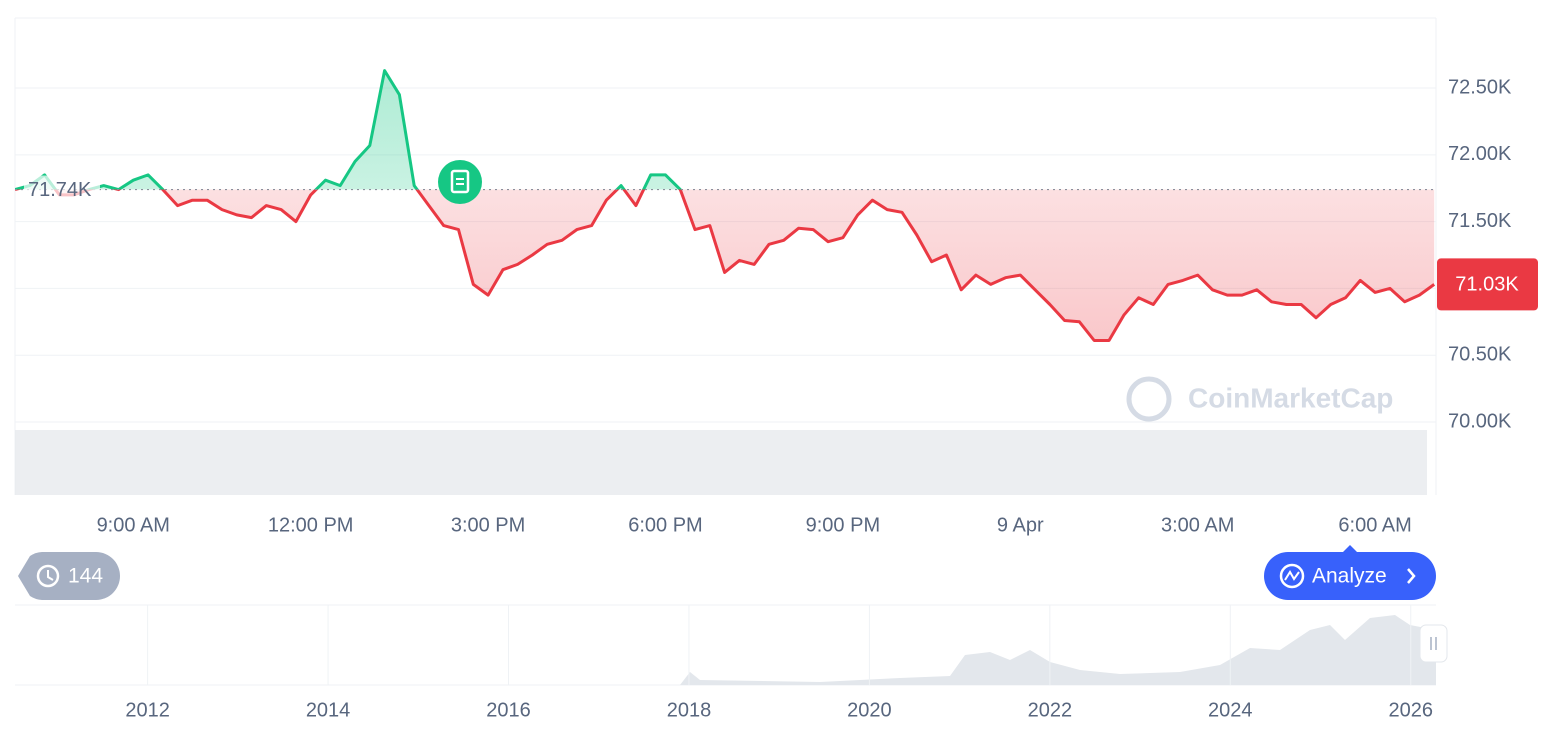 This screenshot has height=732, width=1566. What do you see at coordinates (843, 525) in the screenshot?
I see `x-tick-label: 9:00 PM` at bounding box center [843, 525].